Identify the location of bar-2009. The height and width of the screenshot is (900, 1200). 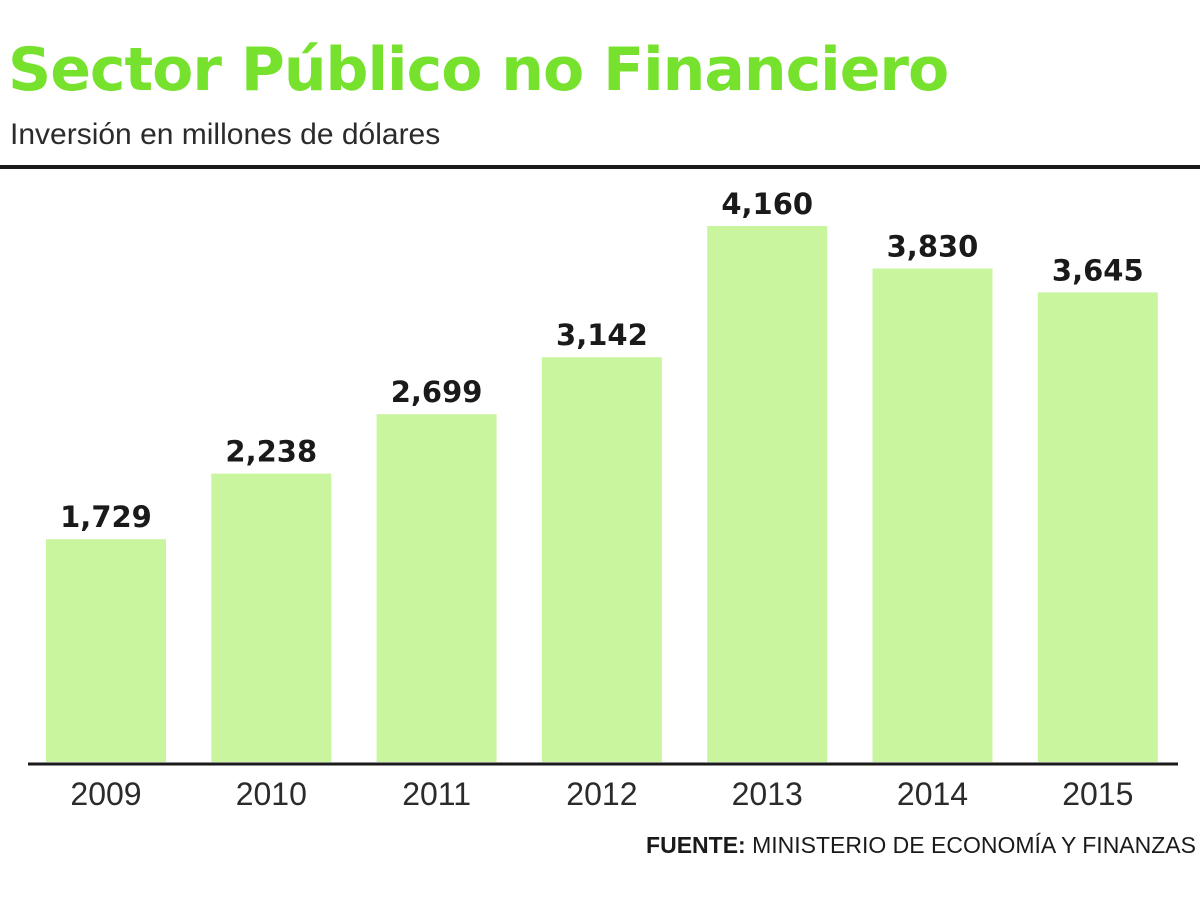
(106, 650).